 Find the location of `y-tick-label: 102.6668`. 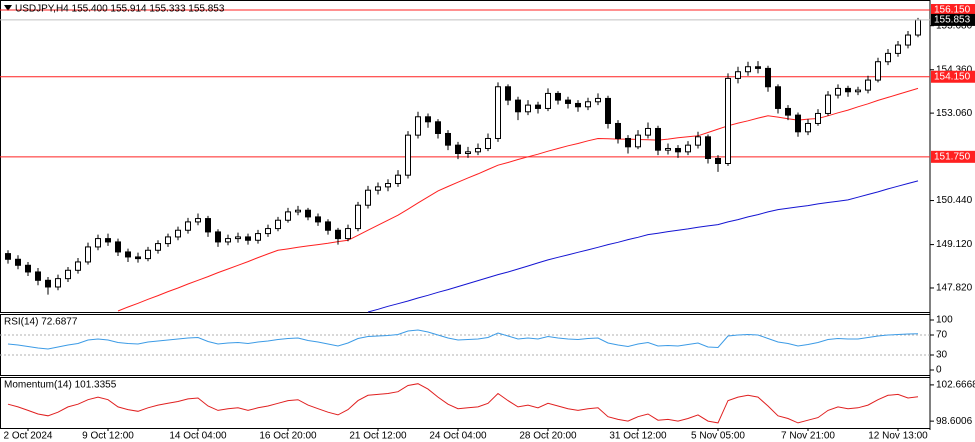

y-tick-label: 102.6668 is located at coordinates (955, 385).